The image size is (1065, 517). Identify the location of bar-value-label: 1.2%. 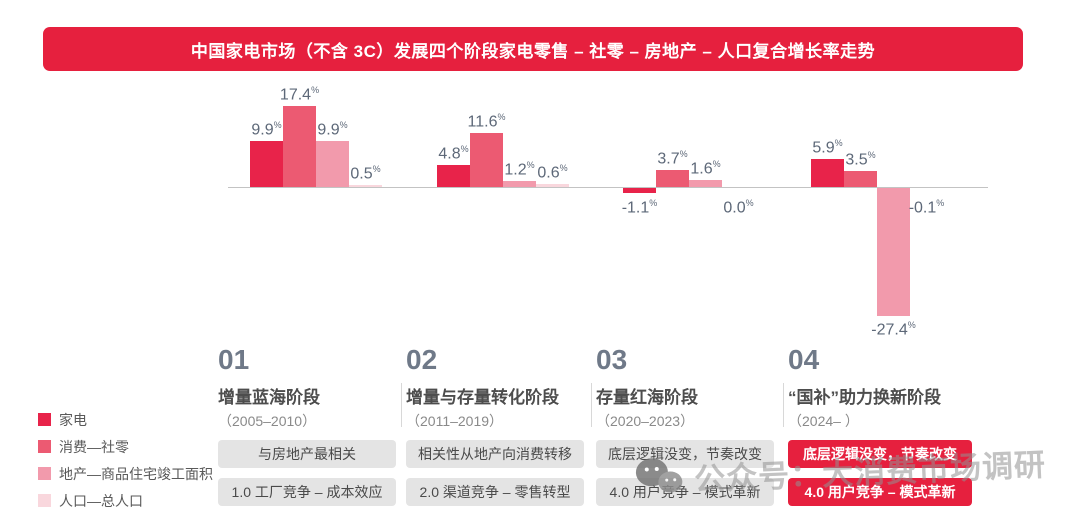
(519, 169).